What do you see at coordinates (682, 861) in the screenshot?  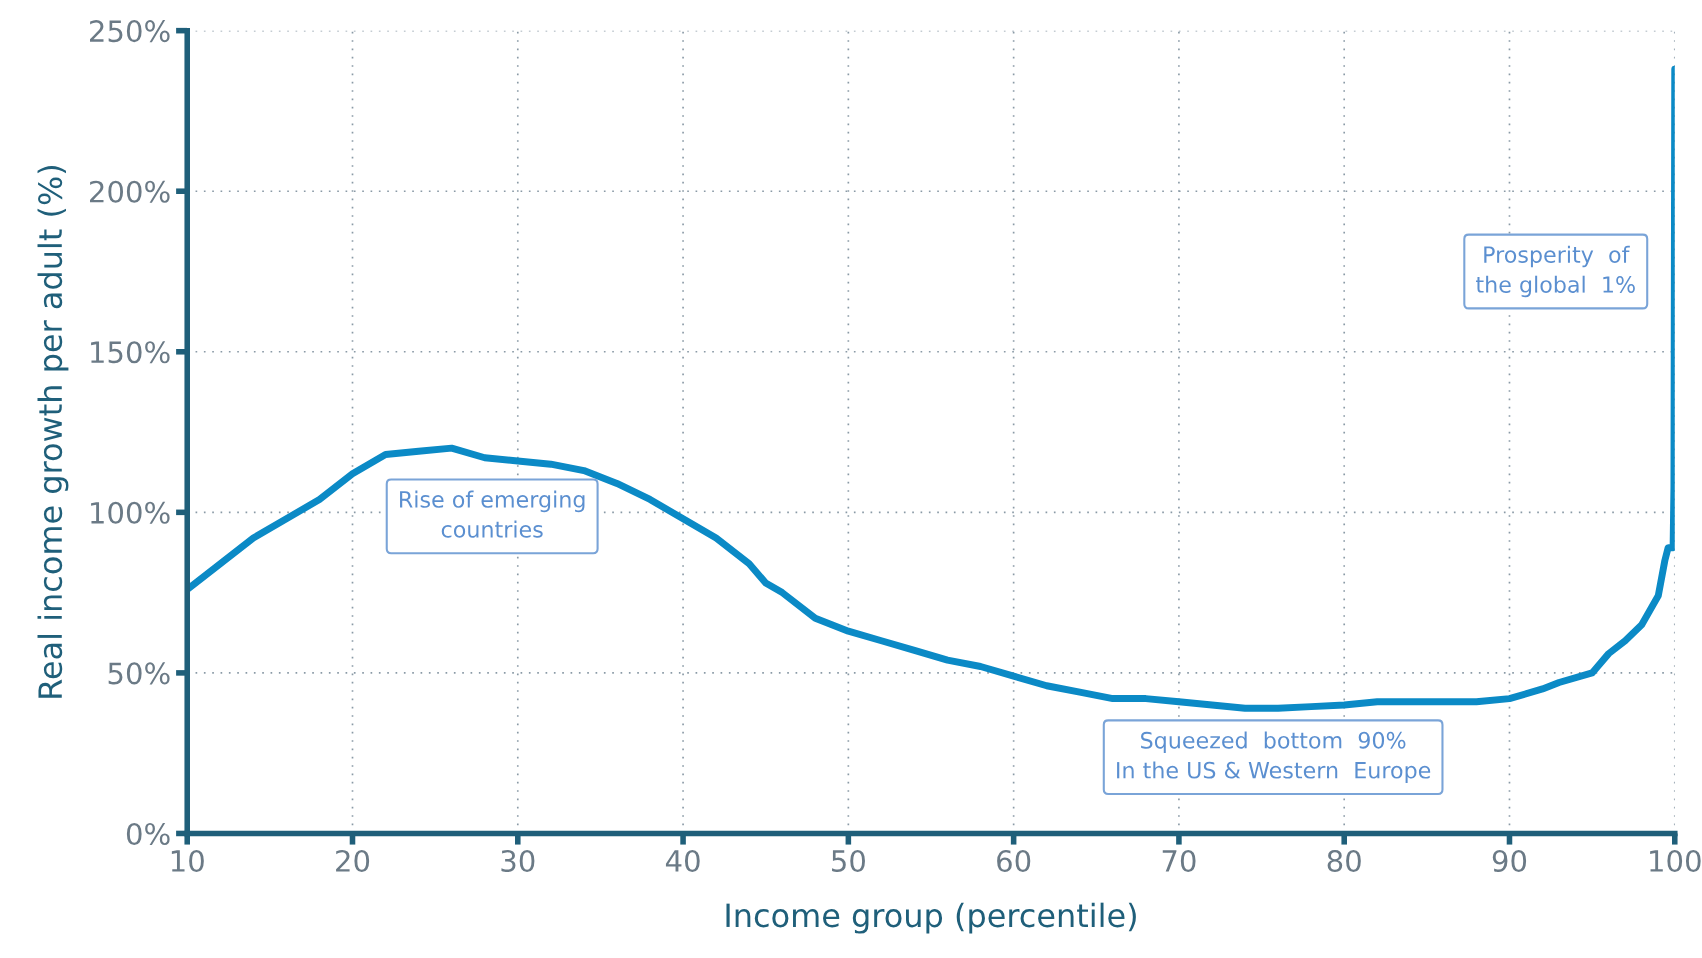 I see `x-tick-label: 40` at bounding box center [682, 861].